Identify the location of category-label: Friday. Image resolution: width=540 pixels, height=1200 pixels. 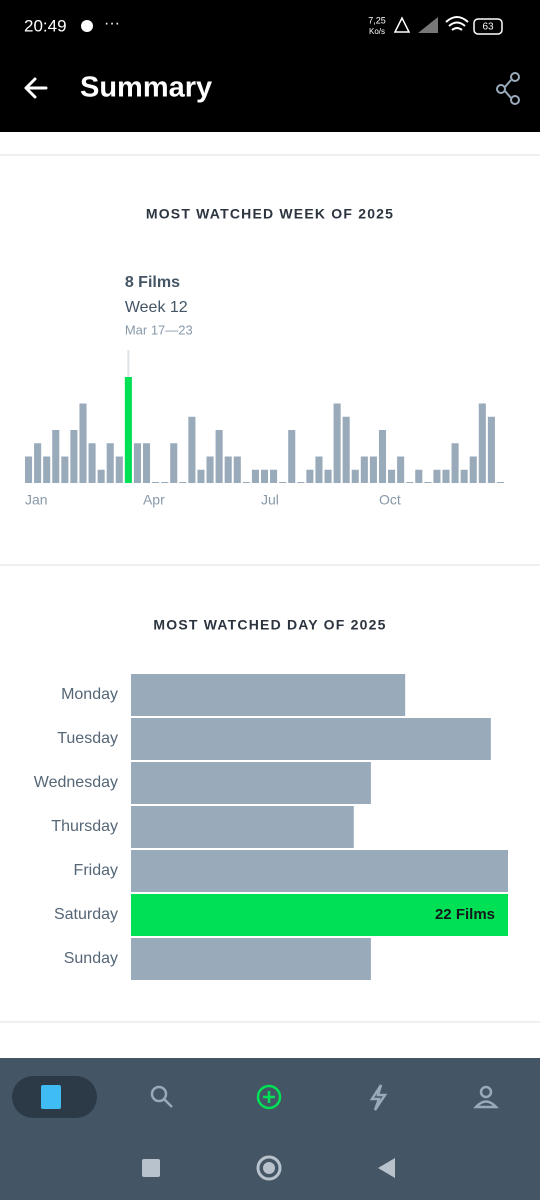
(96, 870).